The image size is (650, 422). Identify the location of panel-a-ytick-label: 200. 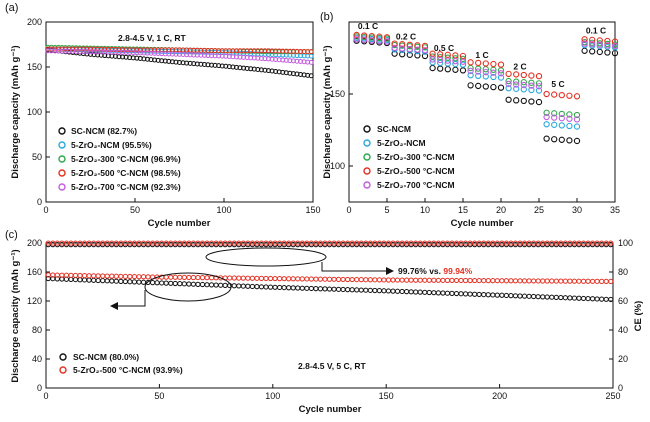
(34, 22).